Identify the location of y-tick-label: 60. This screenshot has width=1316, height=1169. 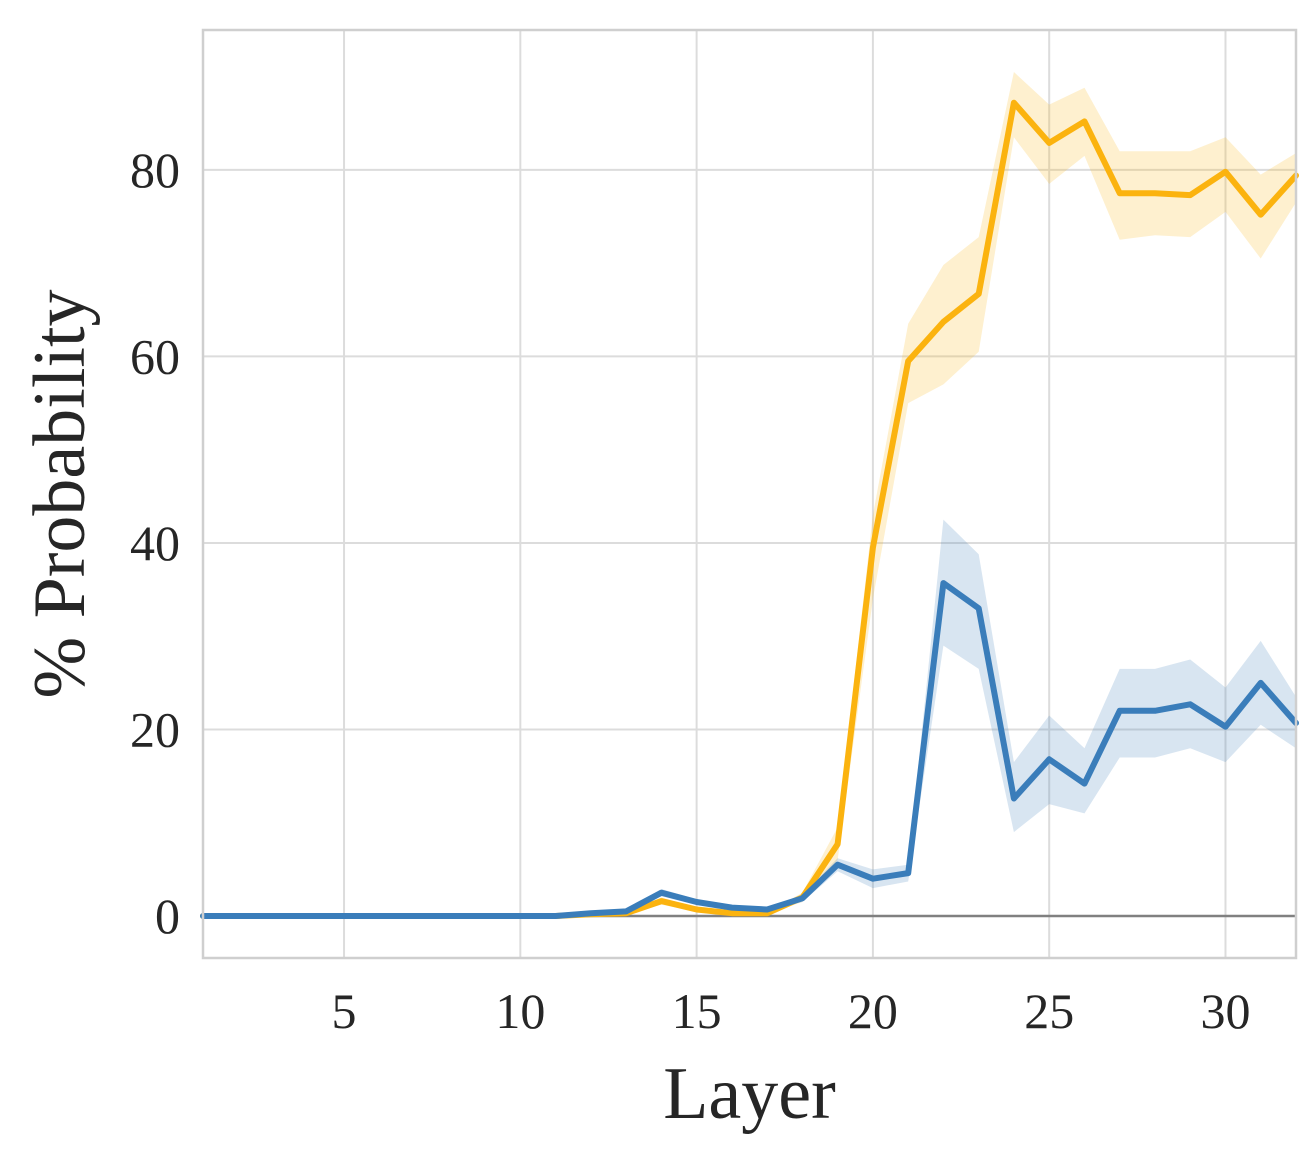
(155, 356).